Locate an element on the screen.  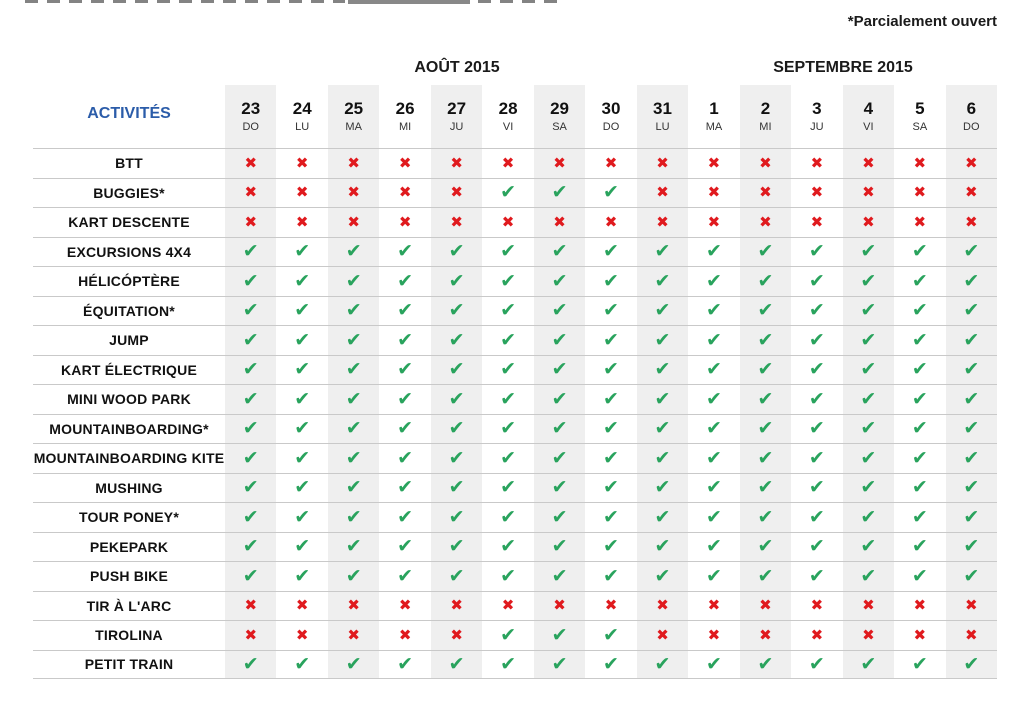
weekday-abbr: LU is located at coordinates (302, 127).